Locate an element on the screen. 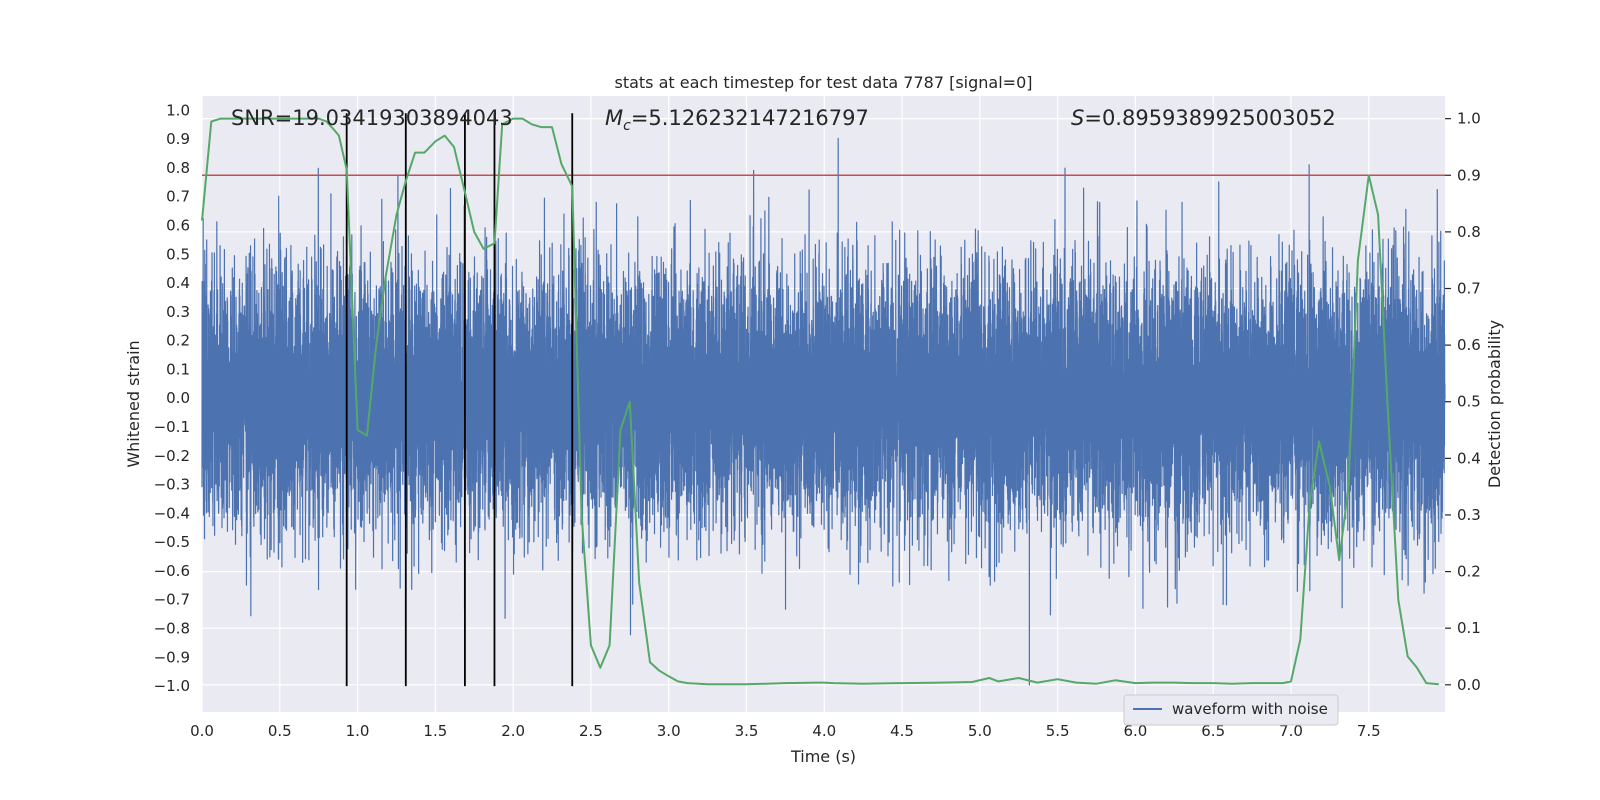 Image resolution: width=1600 pixels, height=800 pixels. y-tick-label: −0.9 is located at coordinates (172, 657).